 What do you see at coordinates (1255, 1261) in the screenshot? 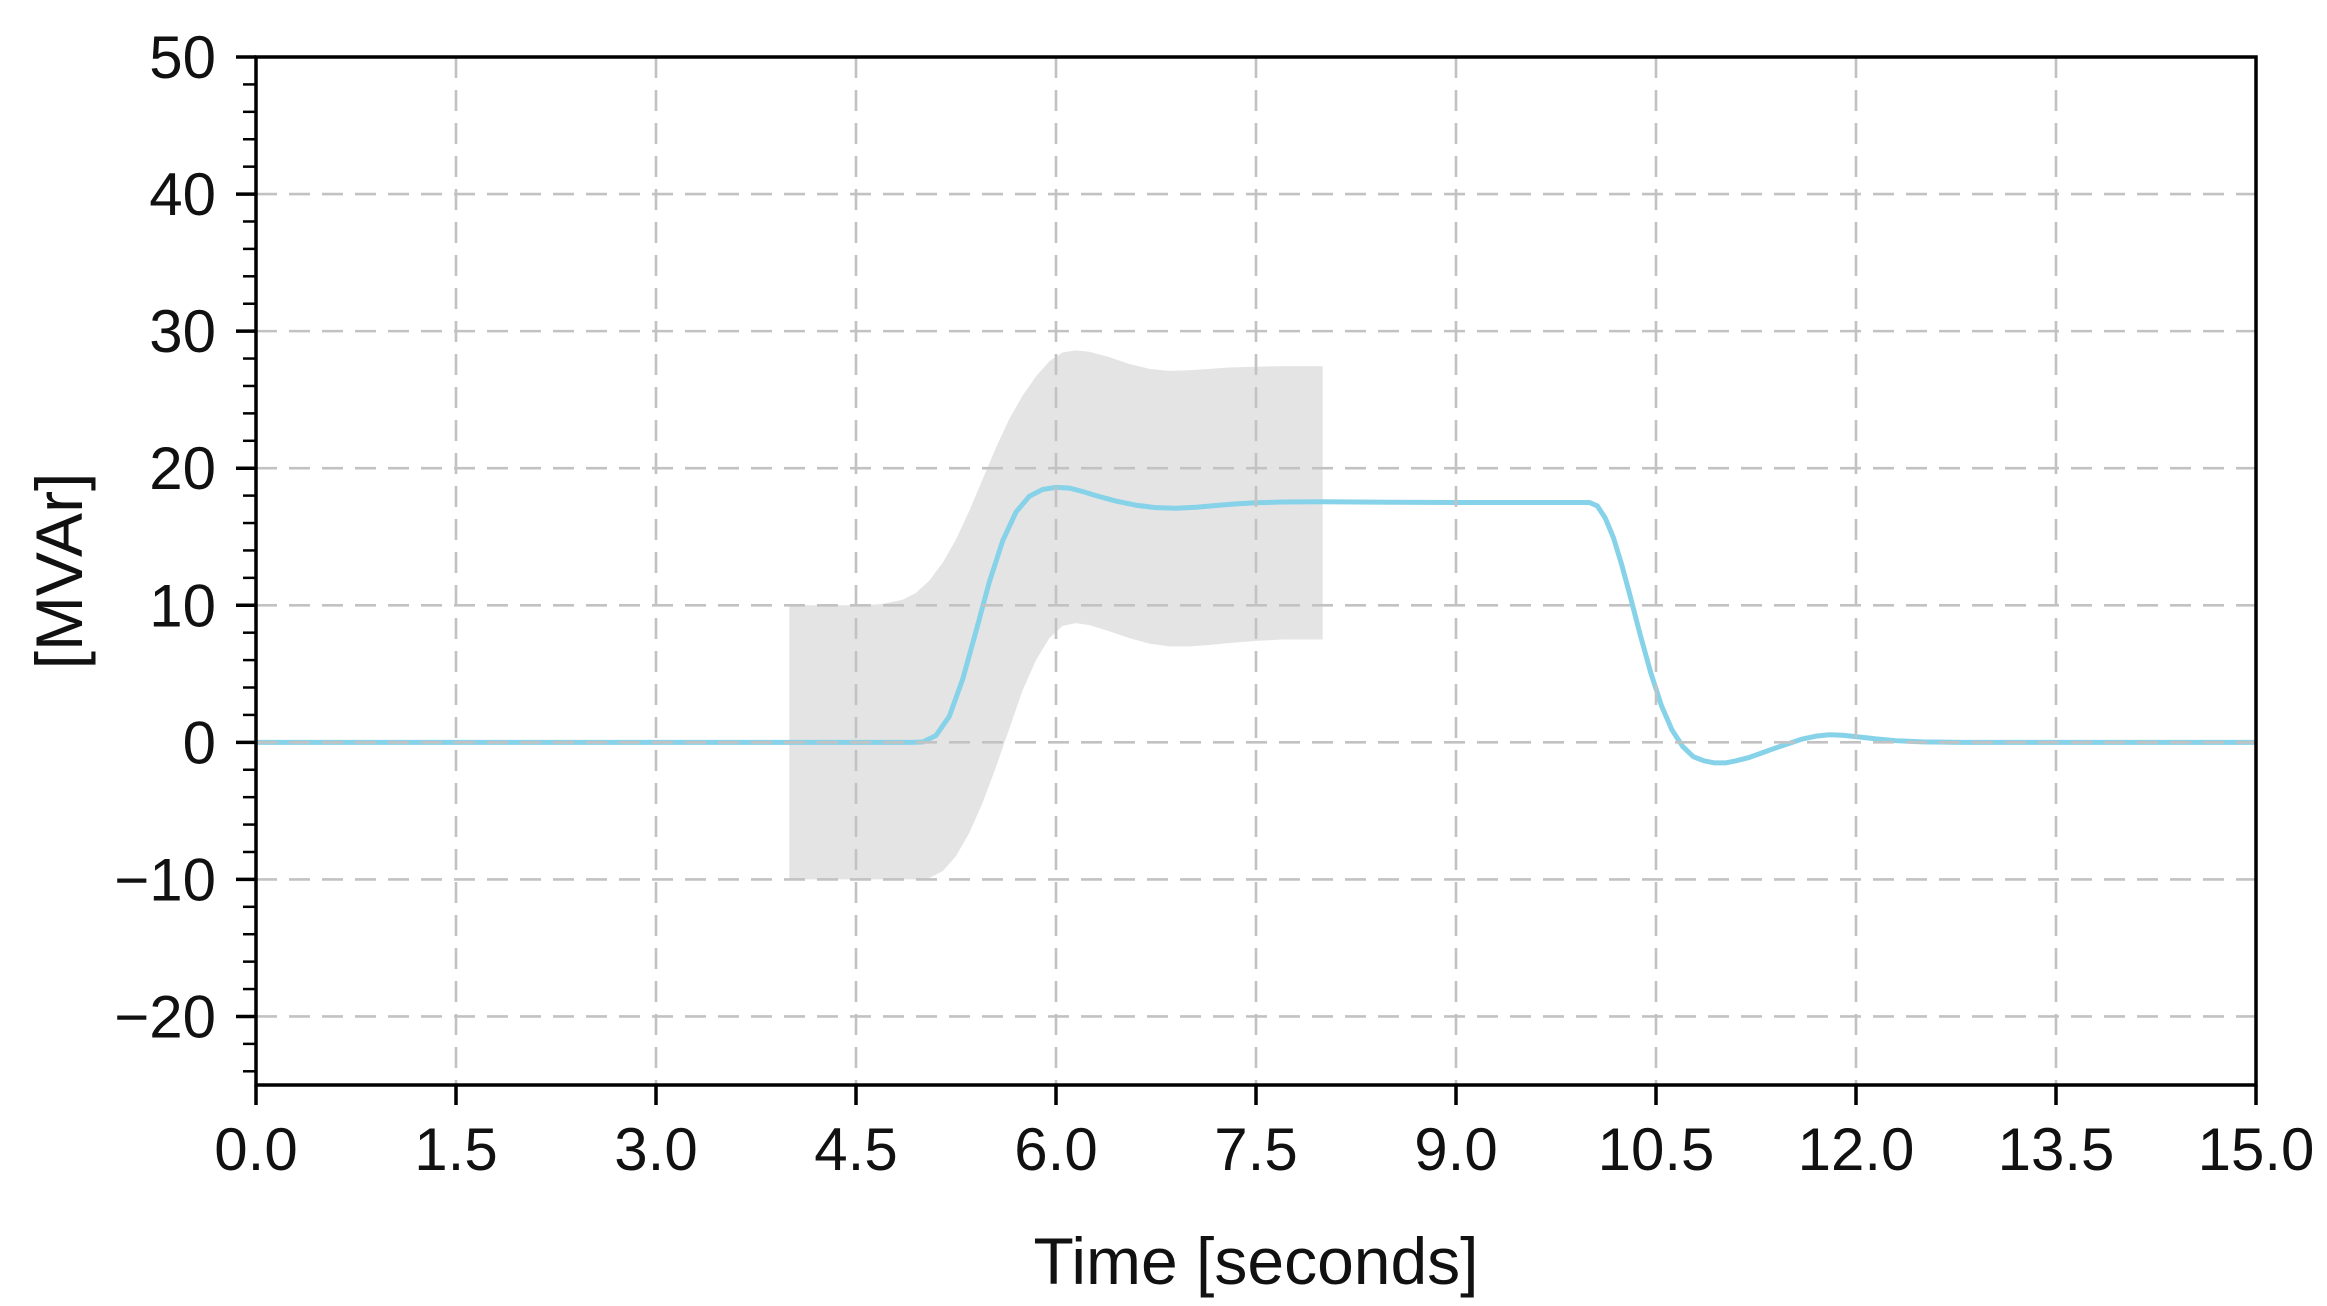
I see `x-axis-label: Time [seconds]` at bounding box center [1255, 1261].